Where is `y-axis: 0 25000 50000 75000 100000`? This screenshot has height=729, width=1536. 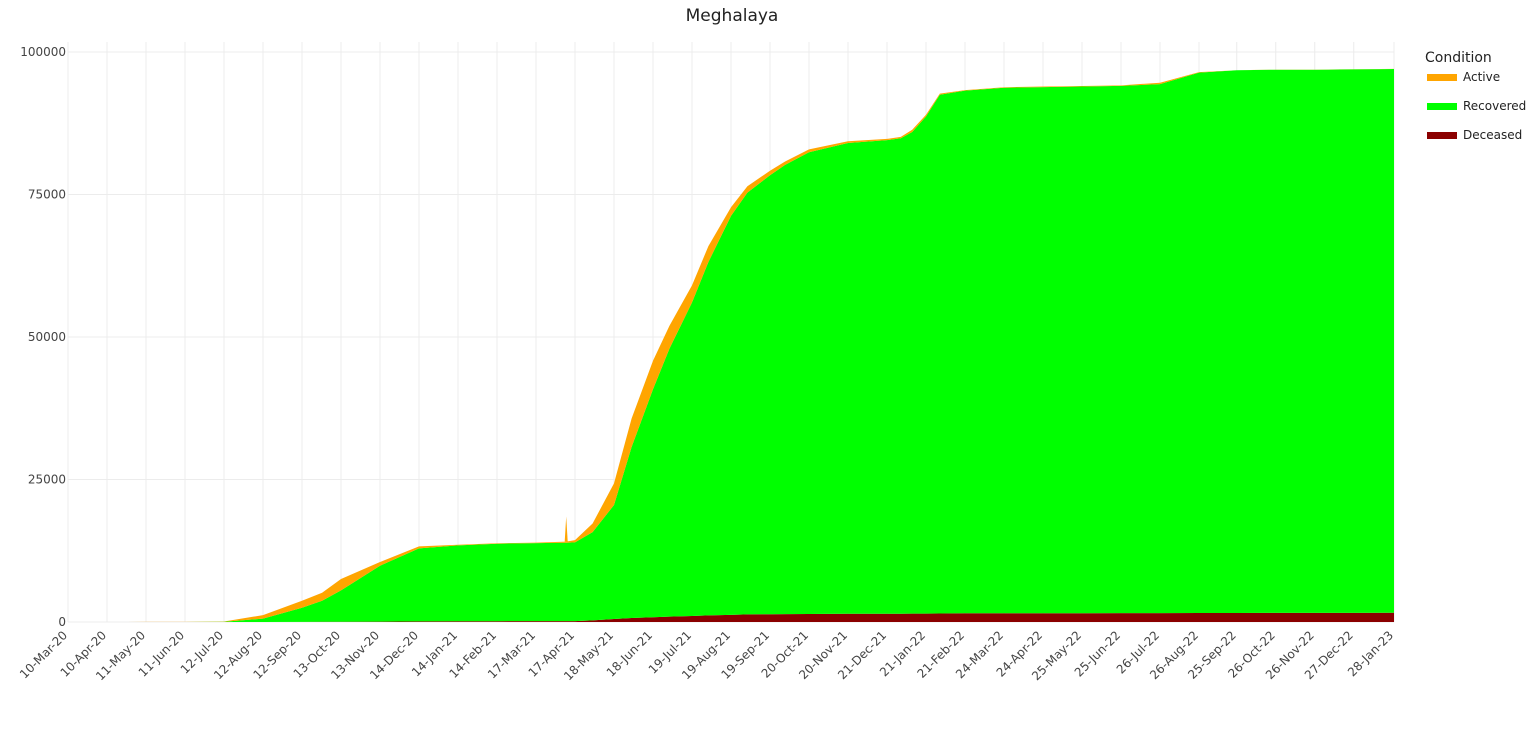 y-axis: 0 25000 50000 75000 100000 is located at coordinates (43, 337).